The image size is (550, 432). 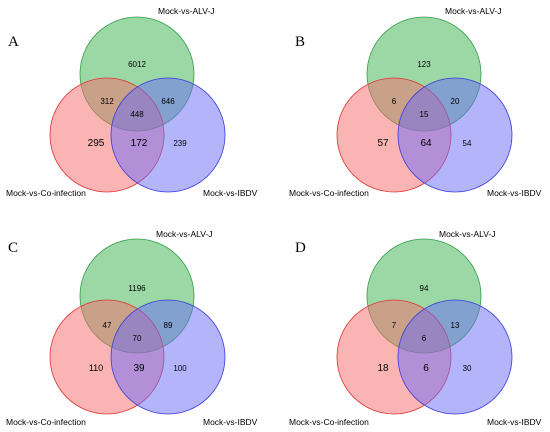 What do you see at coordinates (137, 288) in the screenshot?
I see `count-only-alv-j: 1196` at bounding box center [137, 288].